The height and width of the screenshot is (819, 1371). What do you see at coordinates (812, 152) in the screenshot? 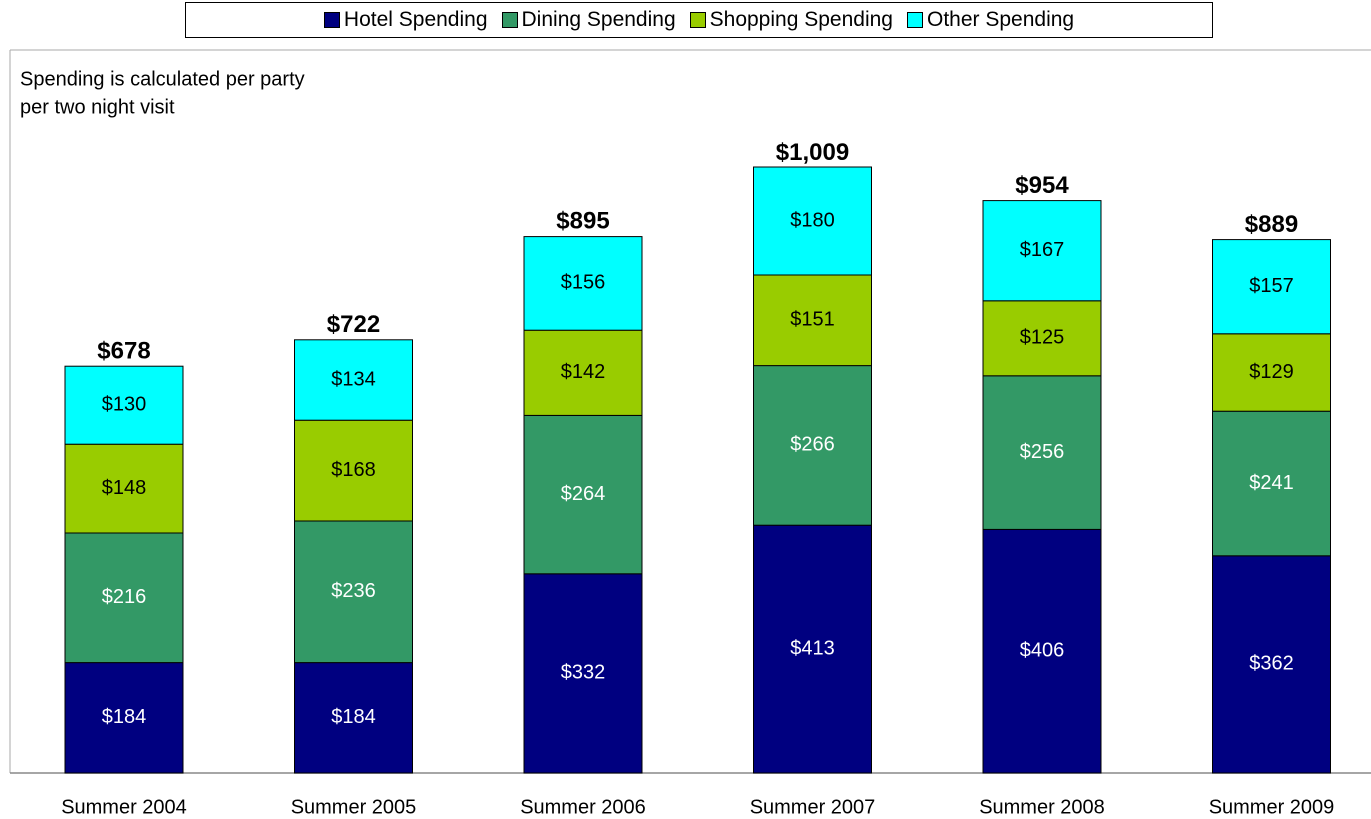
I see `total-label: $1,009` at bounding box center [812, 152].